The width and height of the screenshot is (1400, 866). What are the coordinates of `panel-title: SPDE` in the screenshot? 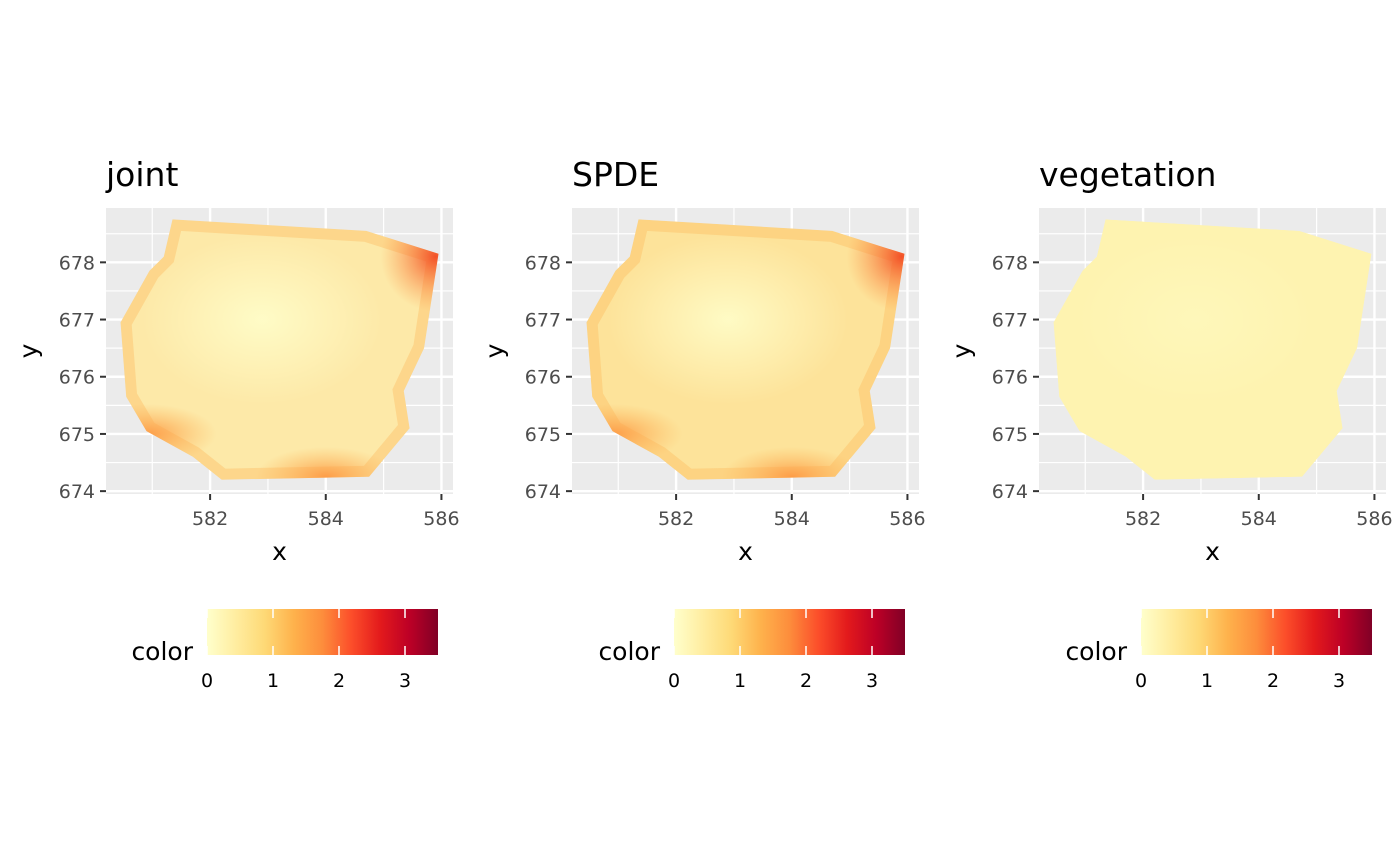 It's located at (615, 174).